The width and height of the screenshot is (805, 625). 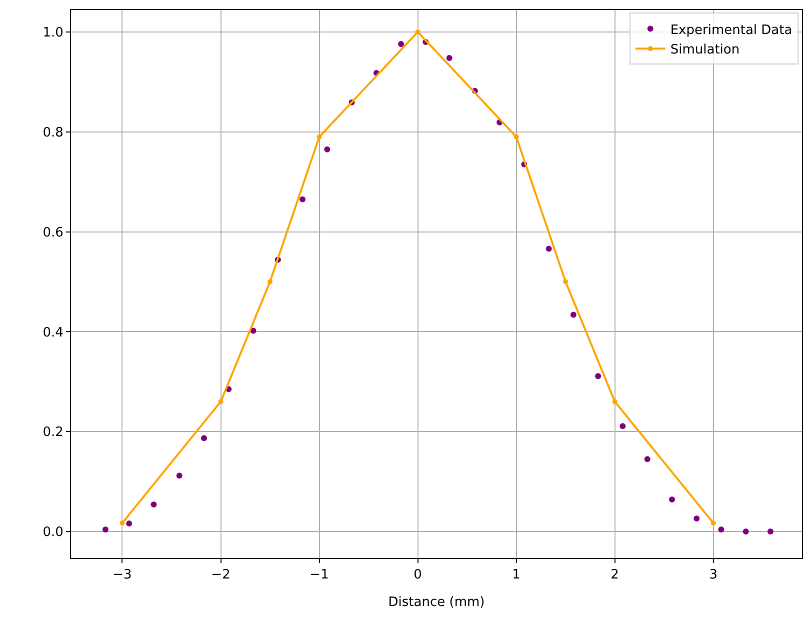 What do you see at coordinates (705, 50) in the screenshot?
I see `legend-label: Simulation` at bounding box center [705, 50].